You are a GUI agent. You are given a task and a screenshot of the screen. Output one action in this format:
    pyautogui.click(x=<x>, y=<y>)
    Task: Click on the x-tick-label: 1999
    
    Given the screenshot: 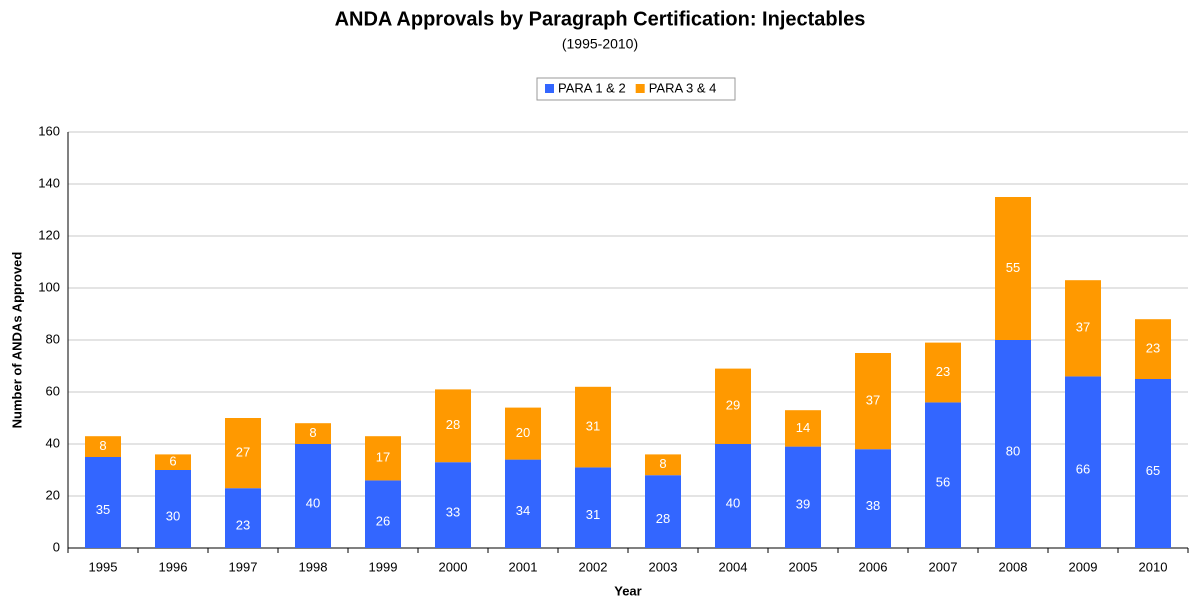 What is the action you would take?
    pyautogui.click(x=383, y=566)
    